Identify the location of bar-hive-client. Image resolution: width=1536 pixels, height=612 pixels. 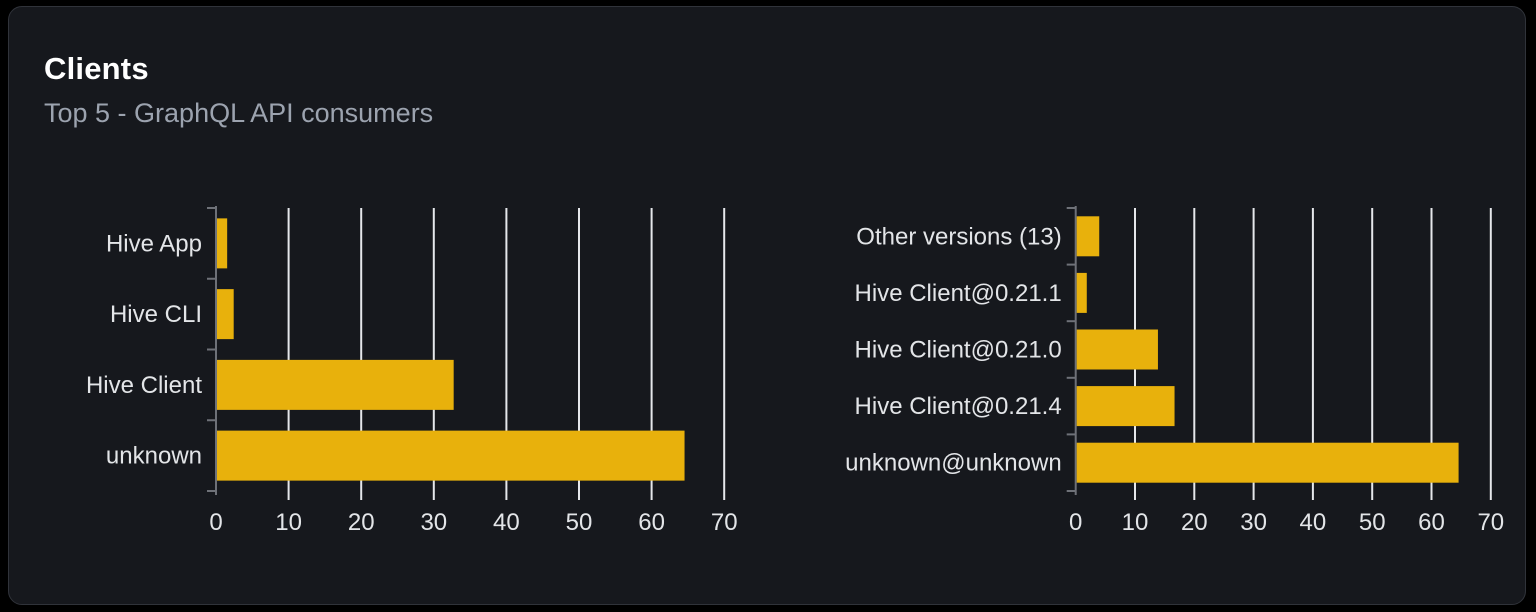
(335, 384).